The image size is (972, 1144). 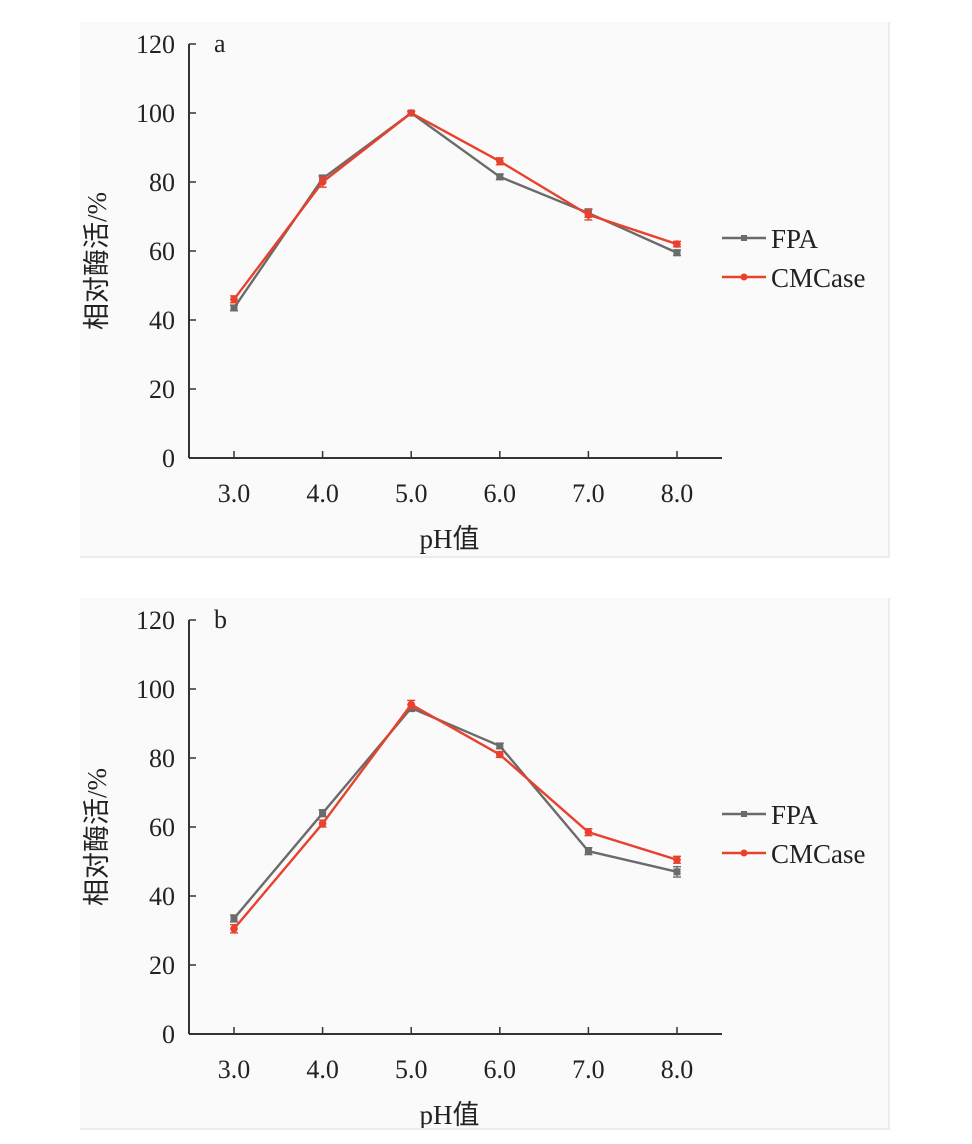 What do you see at coordinates (220, 43) in the screenshot?
I see `panel-letter: a` at bounding box center [220, 43].